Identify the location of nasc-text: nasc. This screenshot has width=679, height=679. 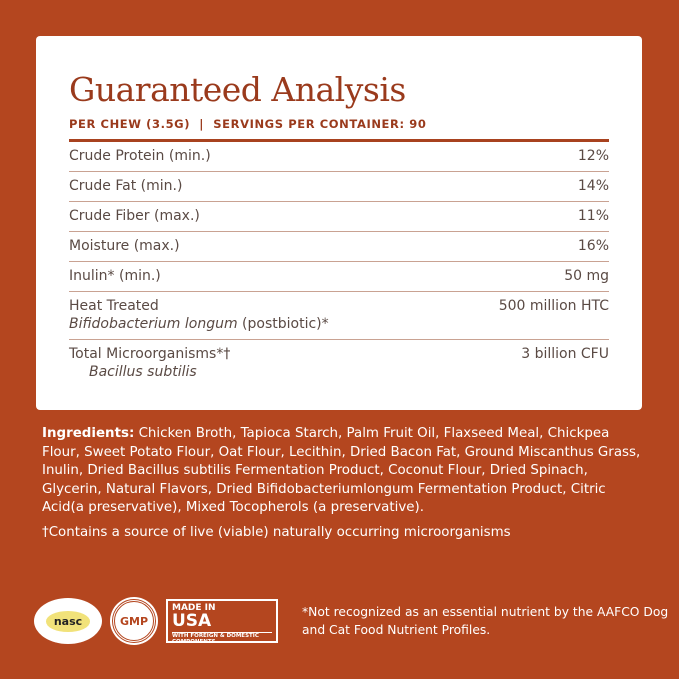
(68, 621).